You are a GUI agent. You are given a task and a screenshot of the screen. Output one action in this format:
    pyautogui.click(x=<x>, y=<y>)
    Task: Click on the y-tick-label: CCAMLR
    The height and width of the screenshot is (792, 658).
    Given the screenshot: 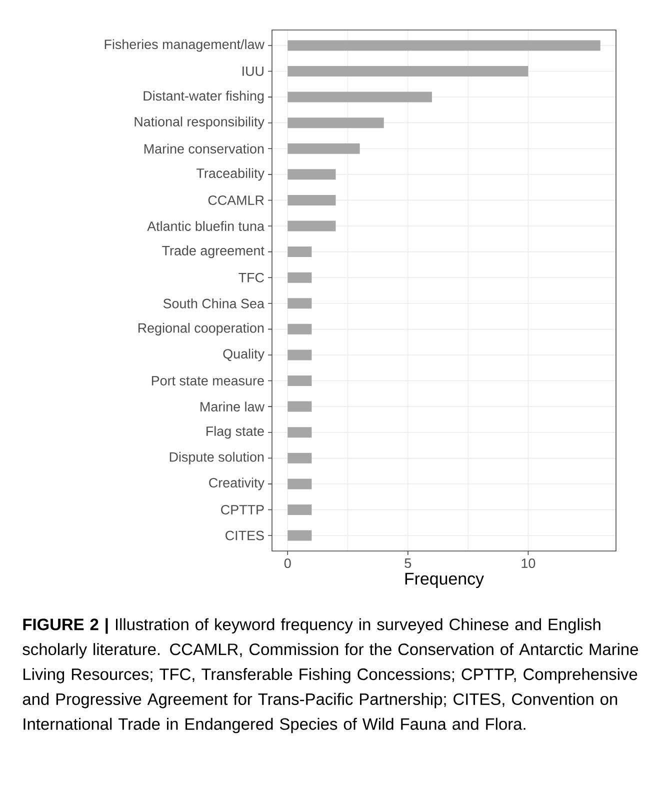 What is the action you would take?
    pyautogui.click(x=236, y=200)
    